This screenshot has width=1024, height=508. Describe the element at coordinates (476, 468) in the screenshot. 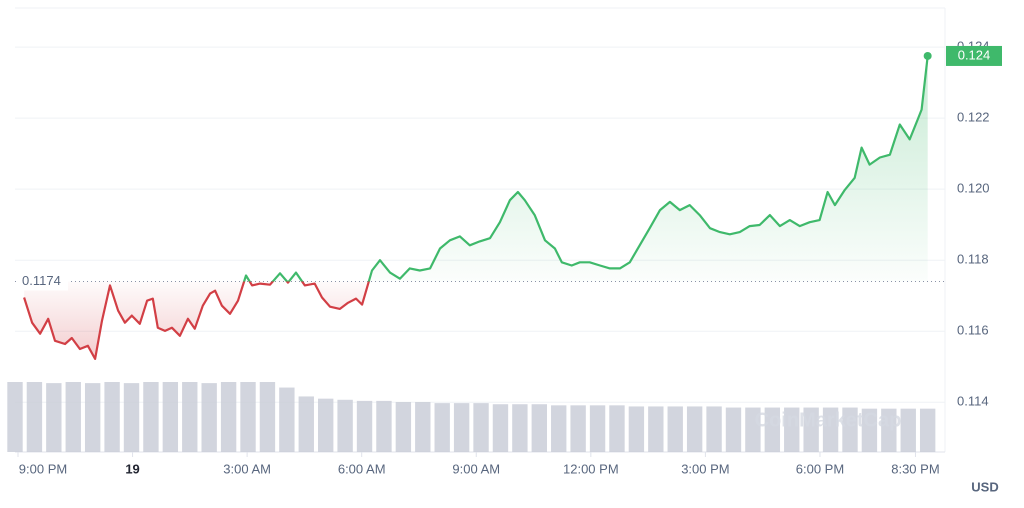

I see `x-tick-label: 9:00 AM` at that location.